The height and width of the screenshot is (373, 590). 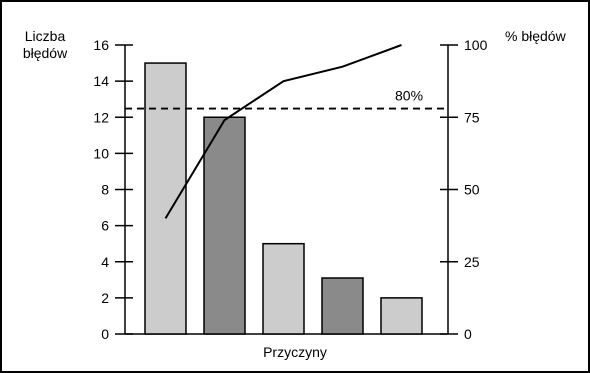 What do you see at coordinates (101, 117) in the screenshot?
I see `left-tick-label: 12` at bounding box center [101, 117].